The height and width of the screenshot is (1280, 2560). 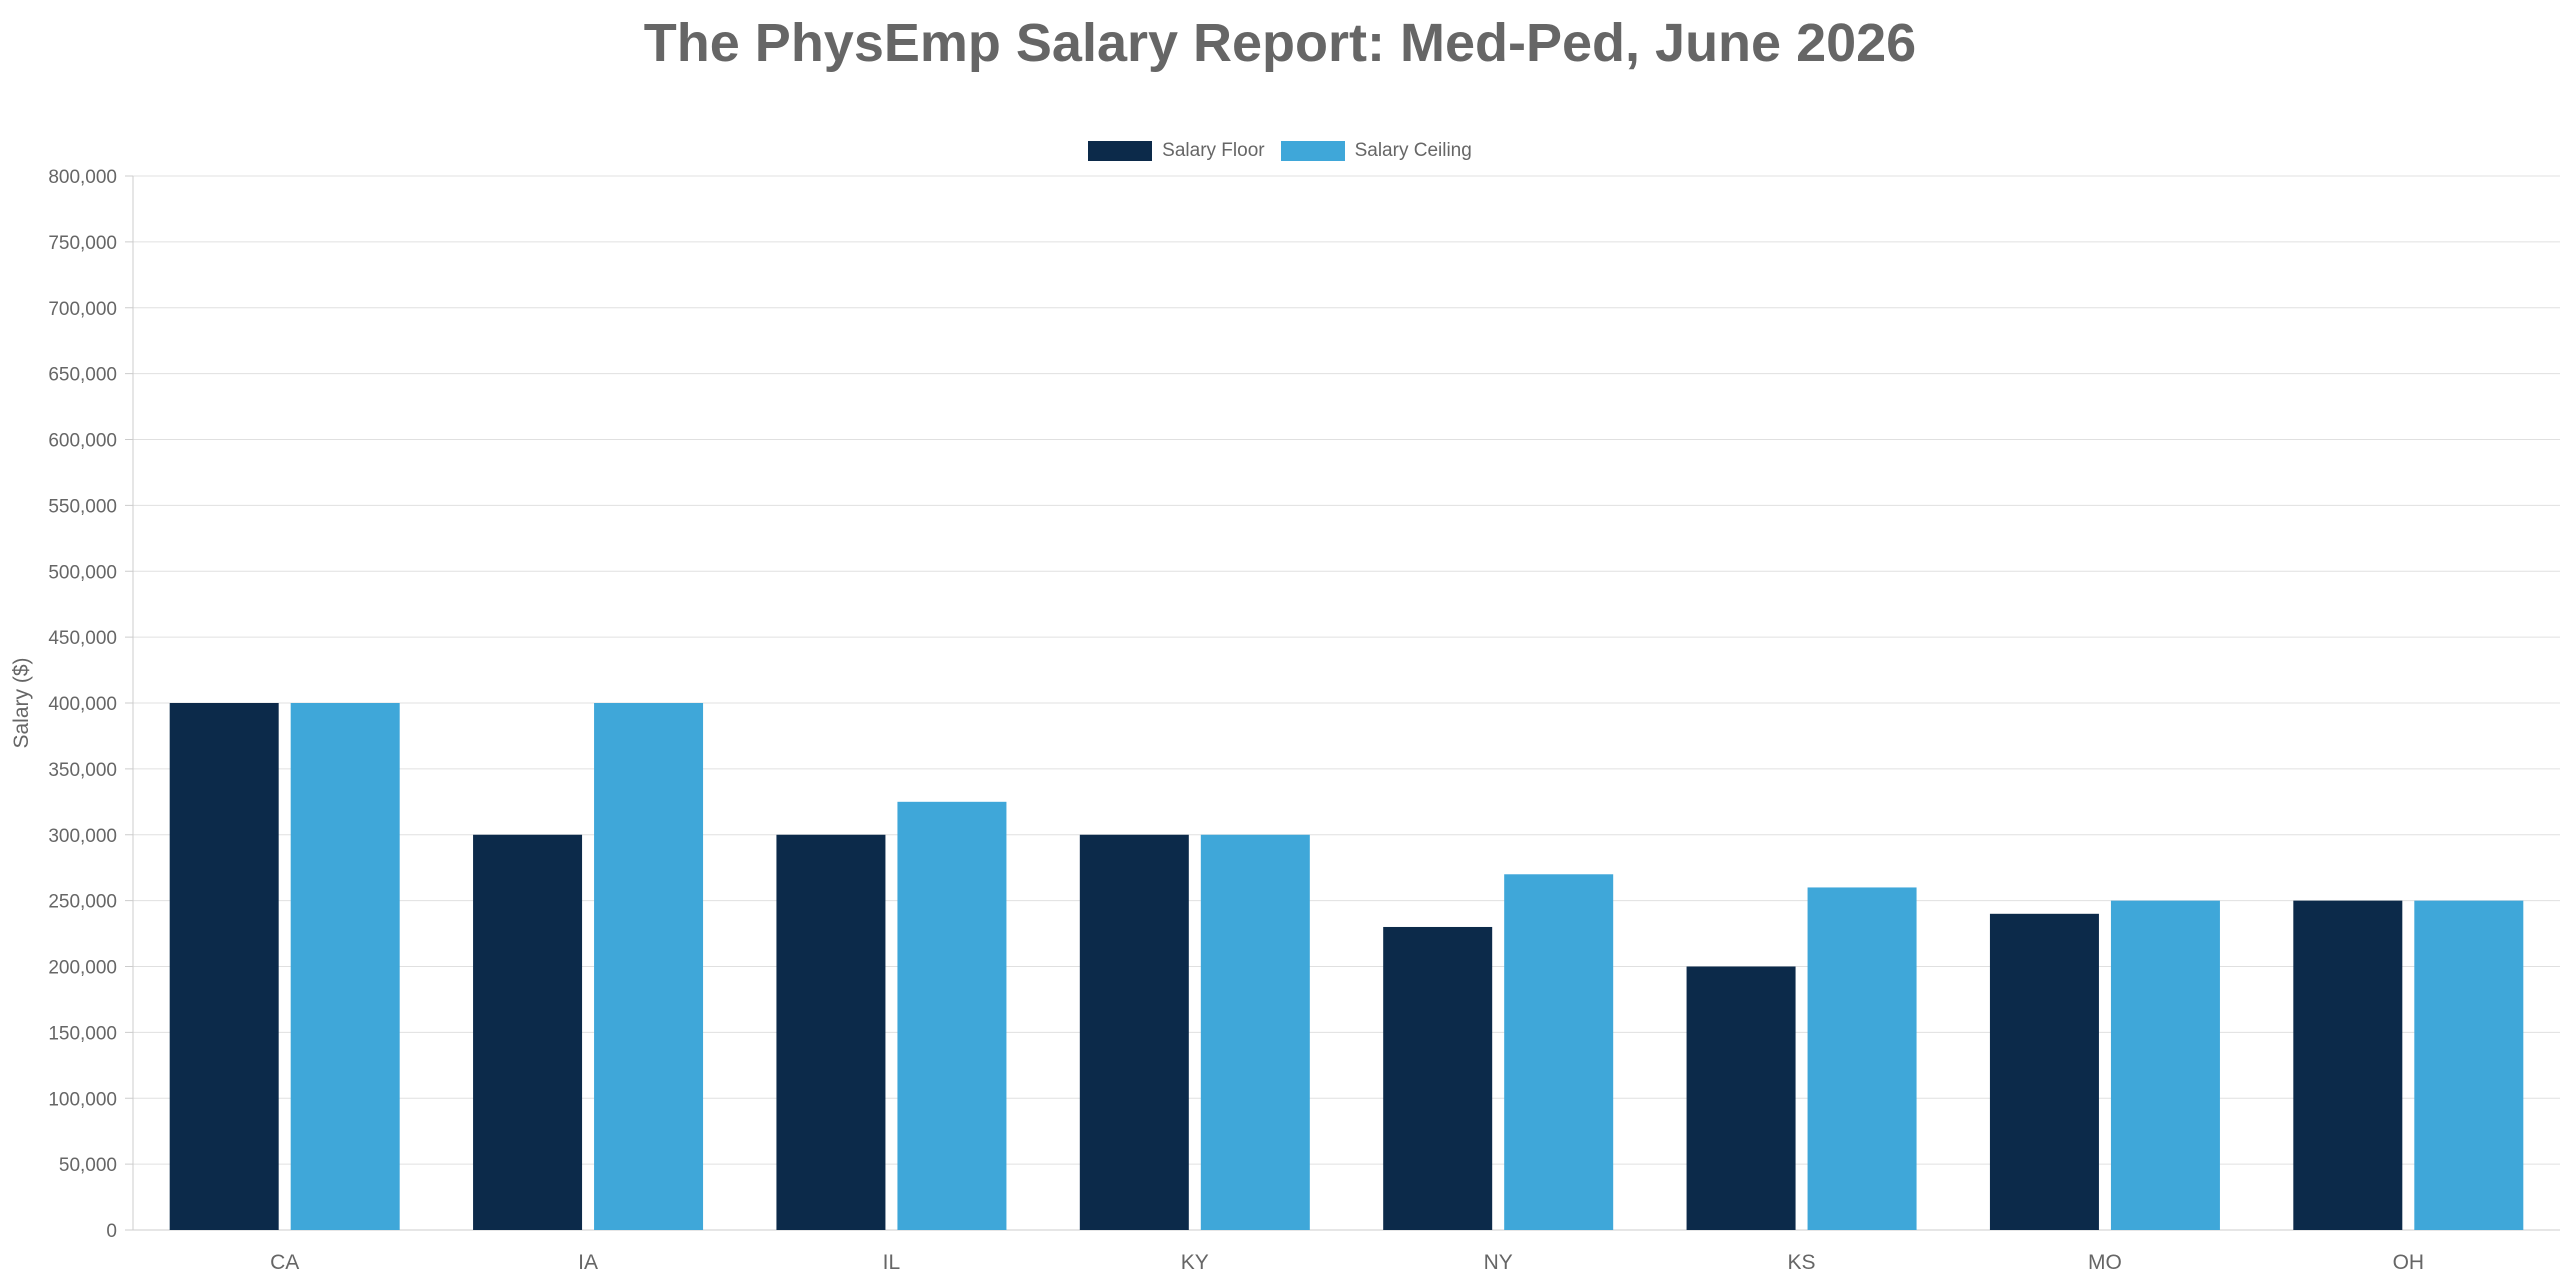 What do you see at coordinates (82, 902) in the screenshot?
I see `y-tick-label: 250,000` at bounding box center [82, 902].